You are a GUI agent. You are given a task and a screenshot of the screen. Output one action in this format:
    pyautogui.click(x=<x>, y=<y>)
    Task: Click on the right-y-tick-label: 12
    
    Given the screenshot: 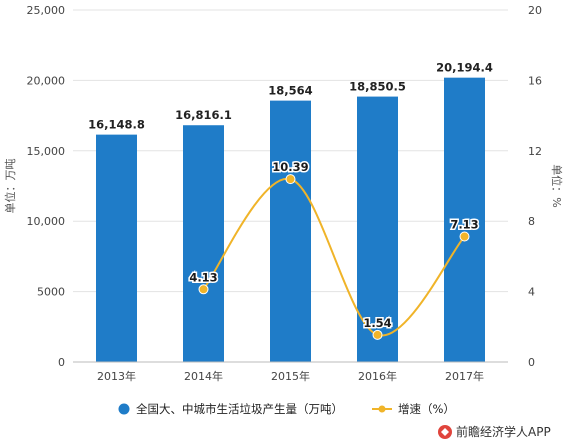 What is the action you would take?
    pyautogui.click(x=535, y=151)
    